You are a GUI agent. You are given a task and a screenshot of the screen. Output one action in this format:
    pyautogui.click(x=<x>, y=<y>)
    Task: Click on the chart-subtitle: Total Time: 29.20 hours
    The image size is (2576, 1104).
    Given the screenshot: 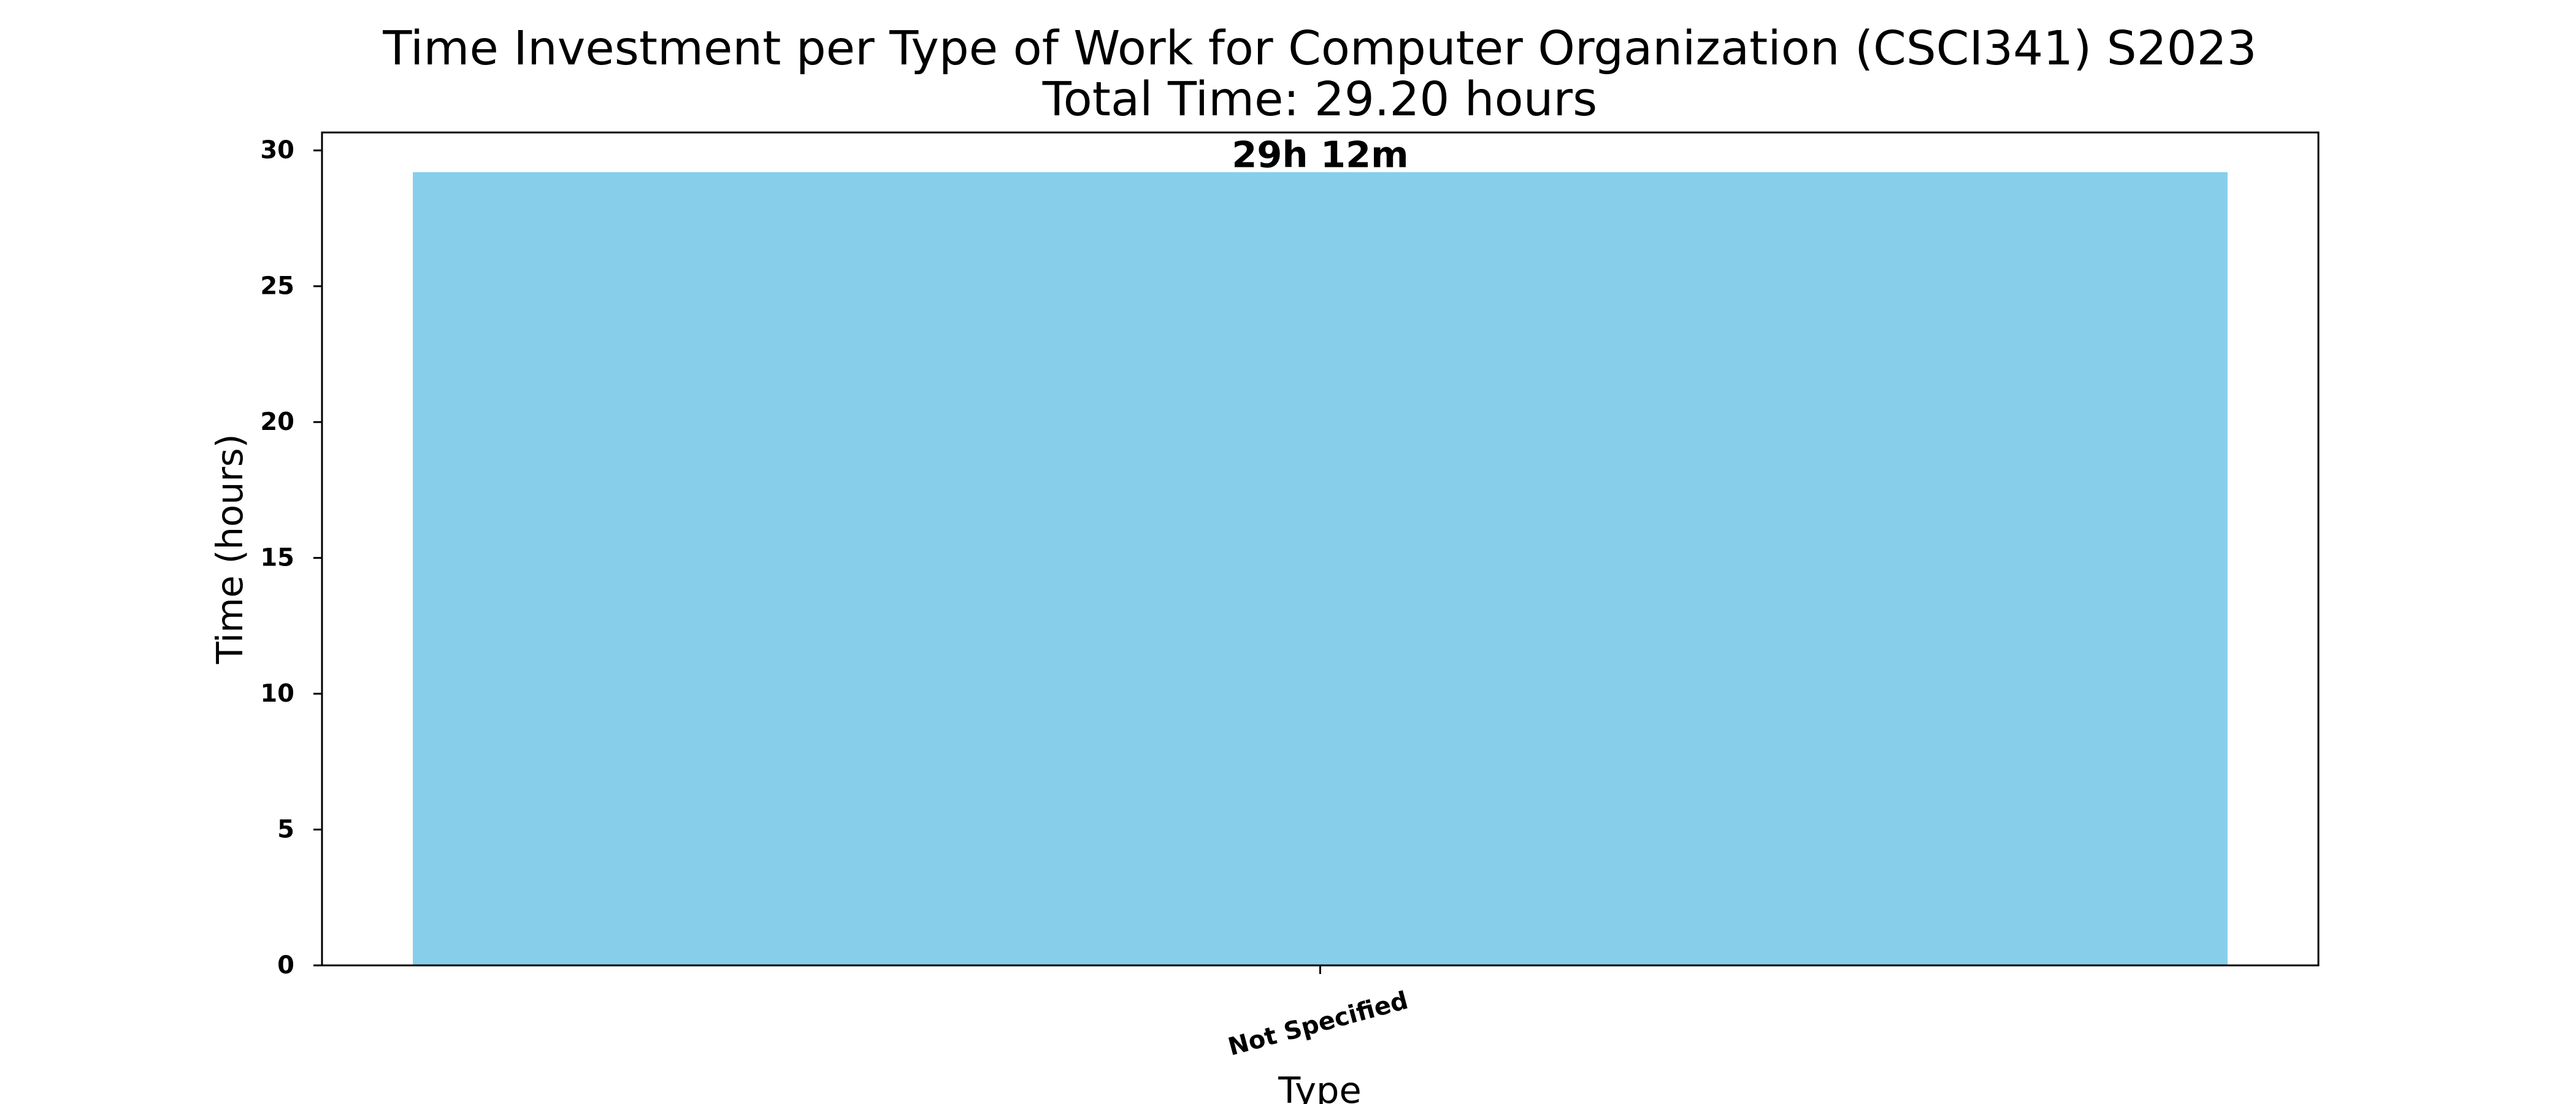 What is the action you would take?
    pyautogui.click(x=1320, y=99)
    